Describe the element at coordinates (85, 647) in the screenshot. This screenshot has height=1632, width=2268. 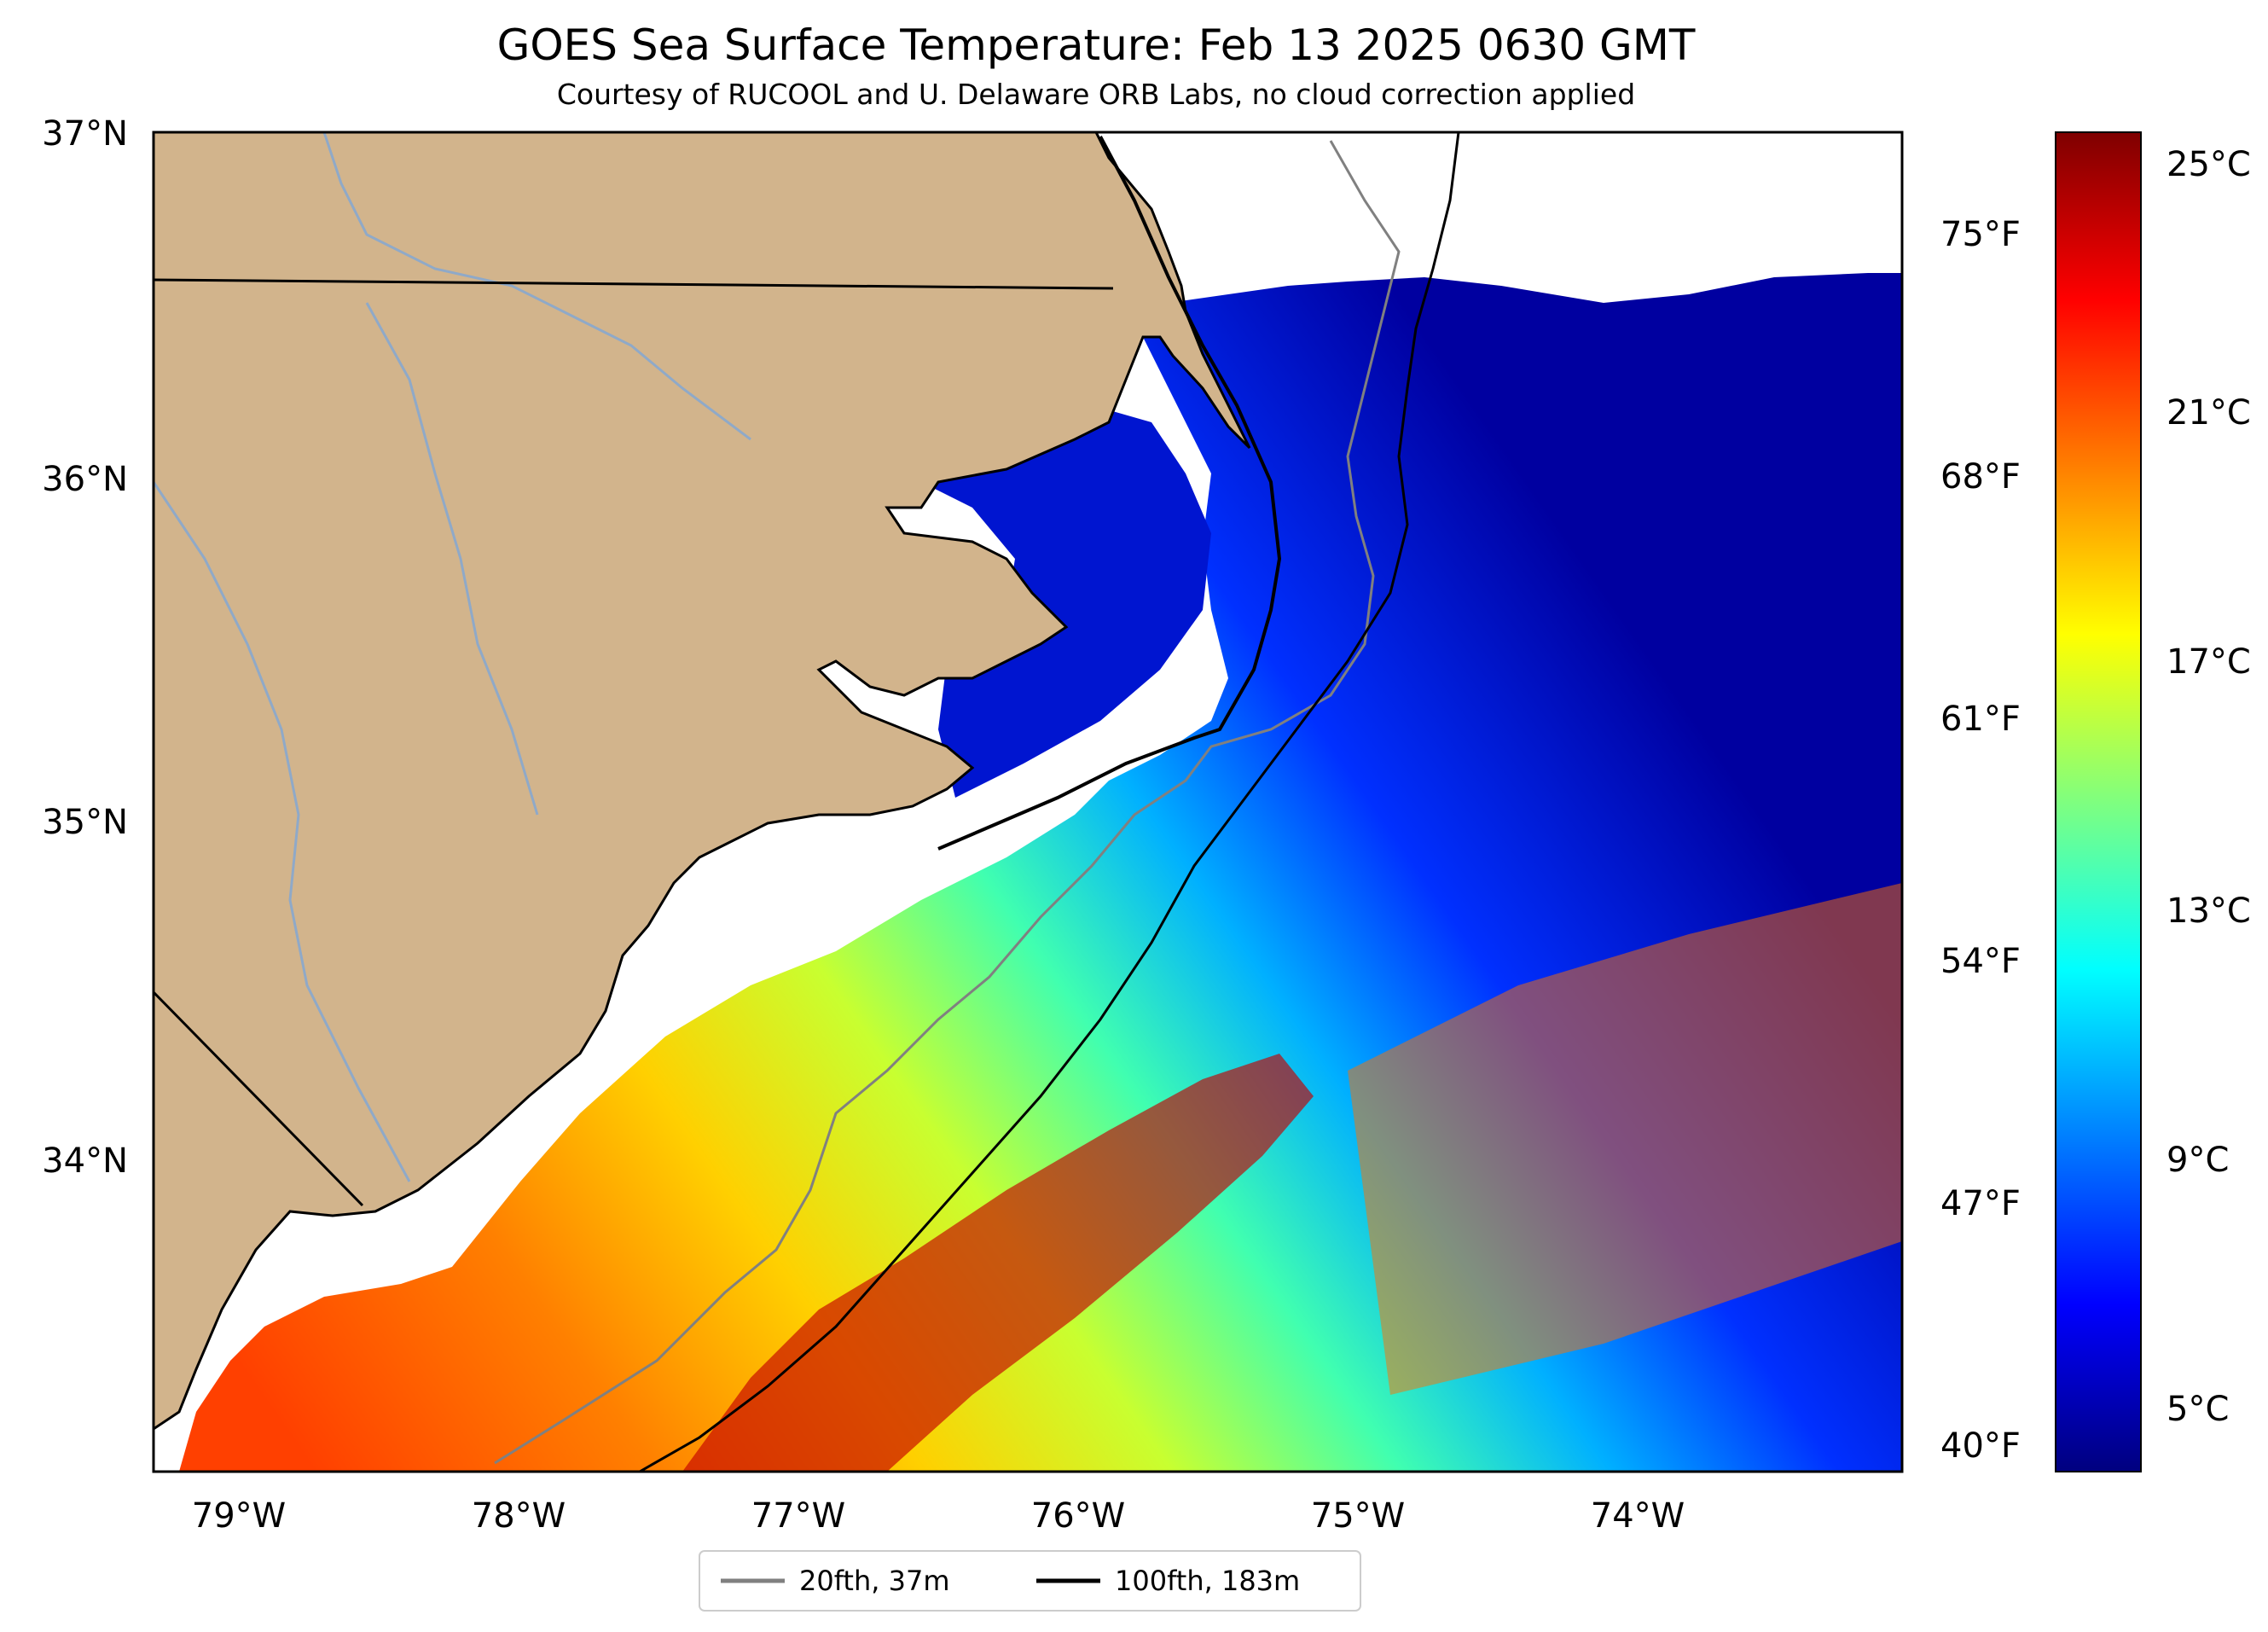
I see `lat-axis: 37°N 36°N 35°N 34°N` at that location.